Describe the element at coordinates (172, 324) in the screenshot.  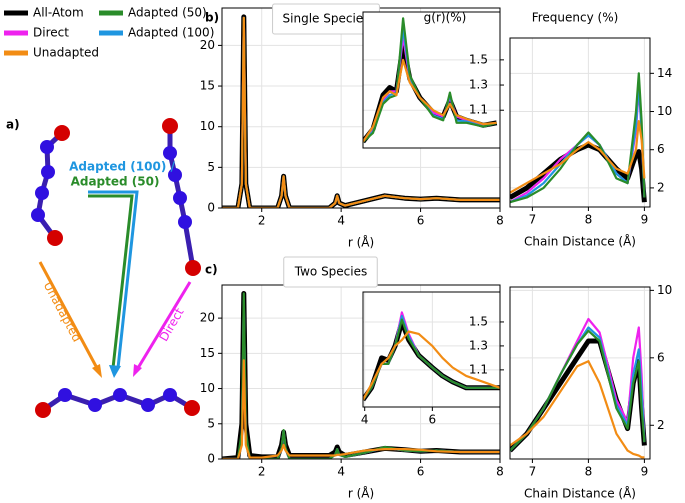
I see `arrow-label: Direct` at that location.